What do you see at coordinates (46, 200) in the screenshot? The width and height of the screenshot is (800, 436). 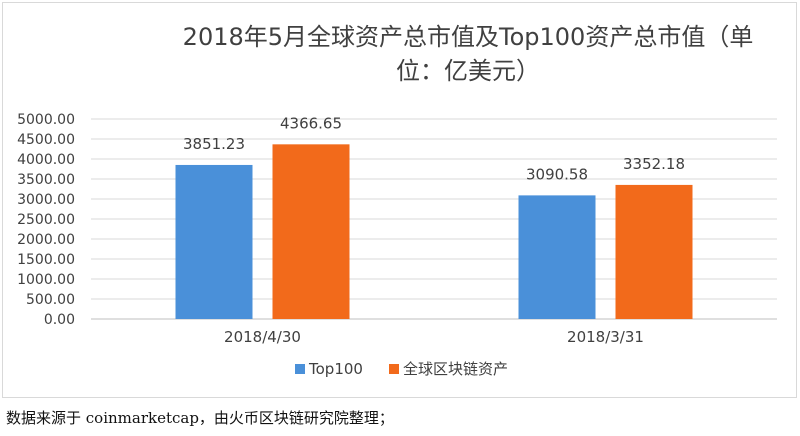 I see `y-tick-label: 3000.00` at bounding box center [46, 200].